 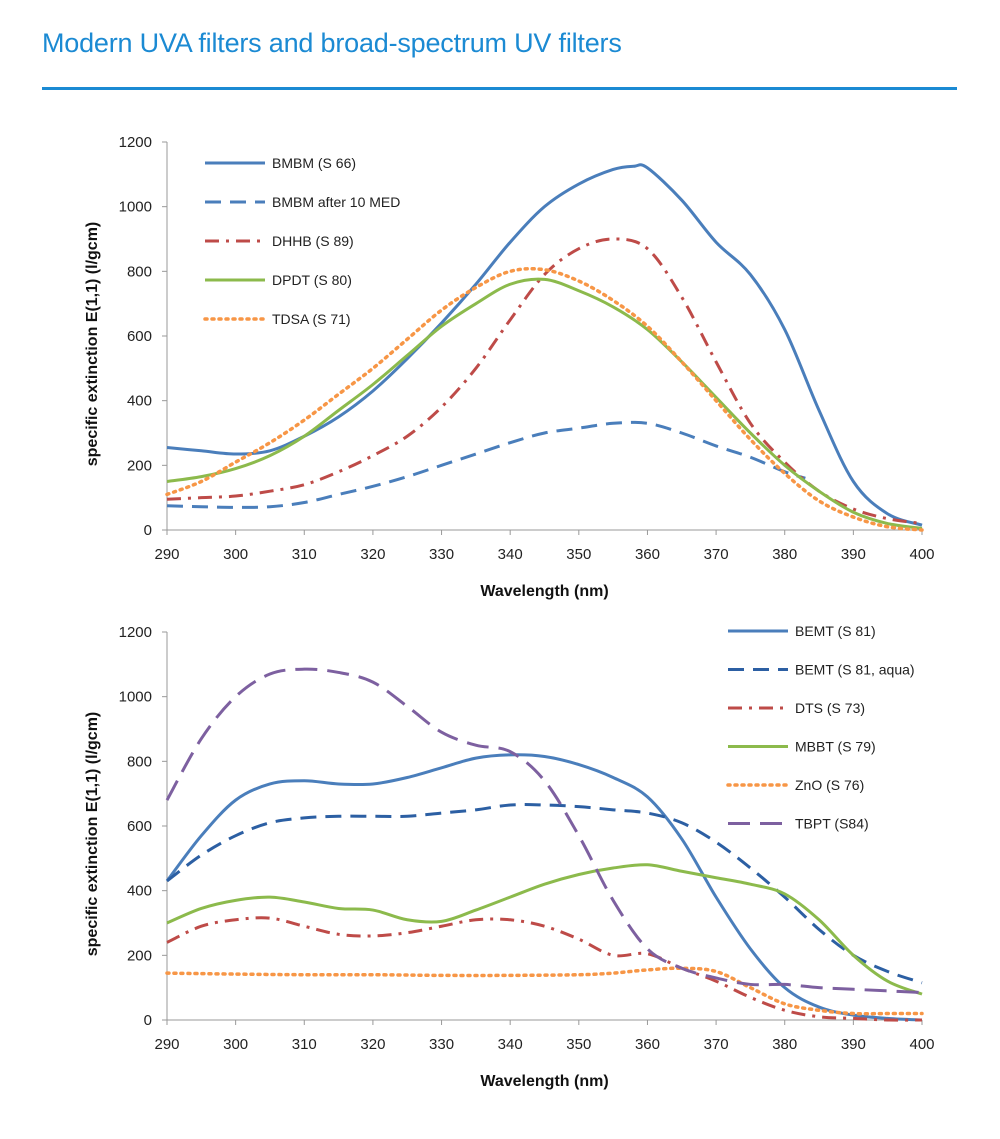 I want to click on series-line-zno-s-76-, so click(x=544, y=991).